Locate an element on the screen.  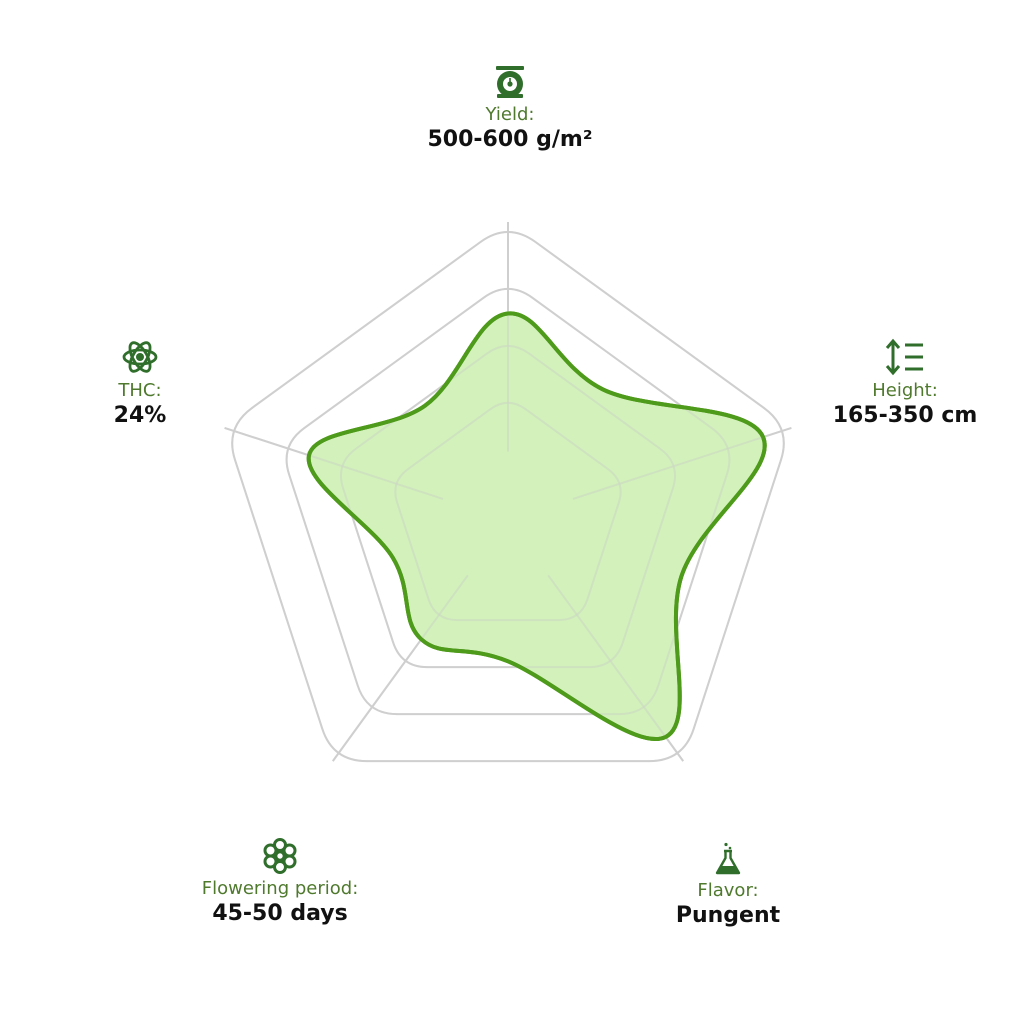
axis-yield: Yield: 500-600 g/m² is located at coordinates (510, 109).